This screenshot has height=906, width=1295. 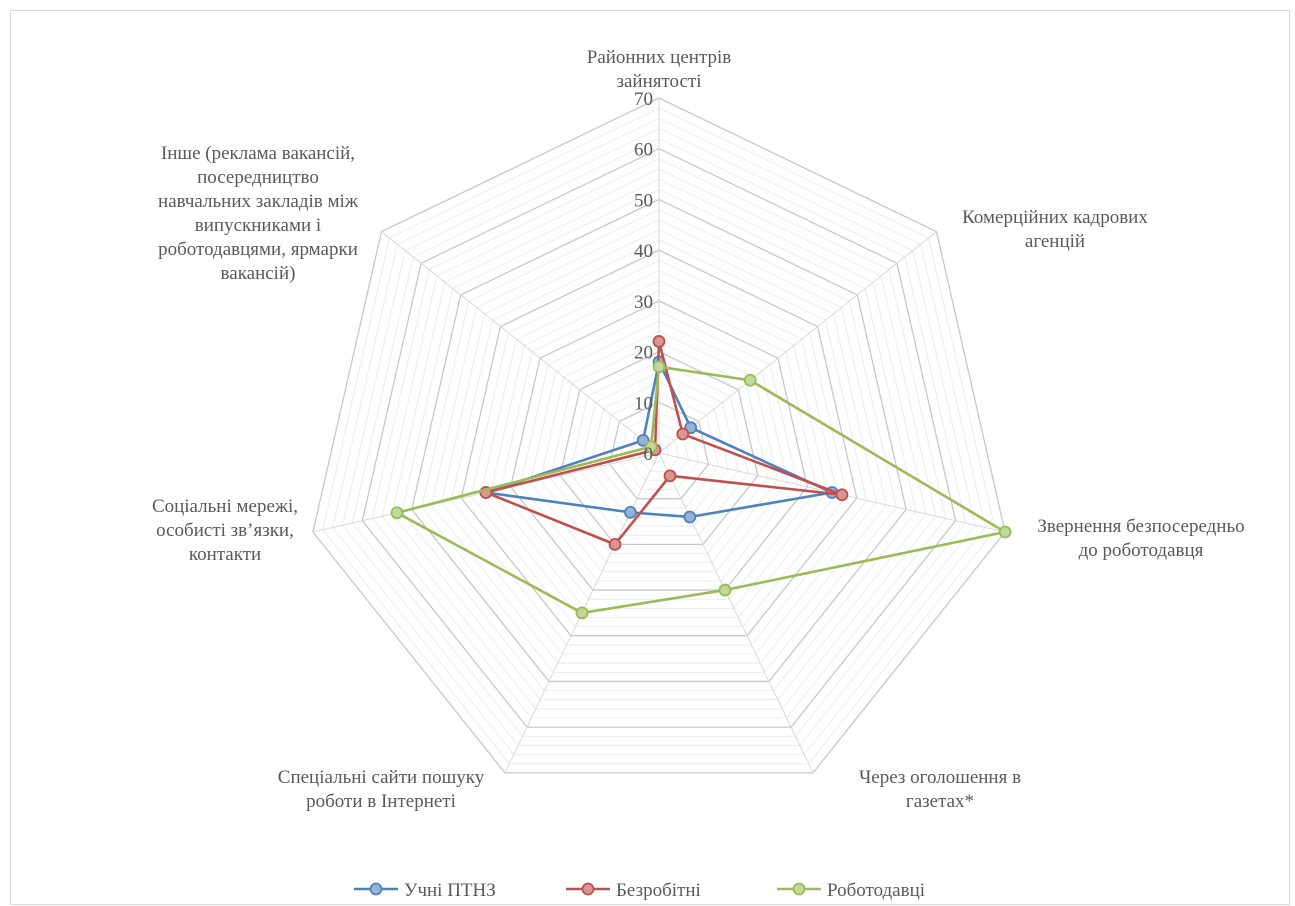 I want to click on tick-label: 10, so click(x=643, y=403).